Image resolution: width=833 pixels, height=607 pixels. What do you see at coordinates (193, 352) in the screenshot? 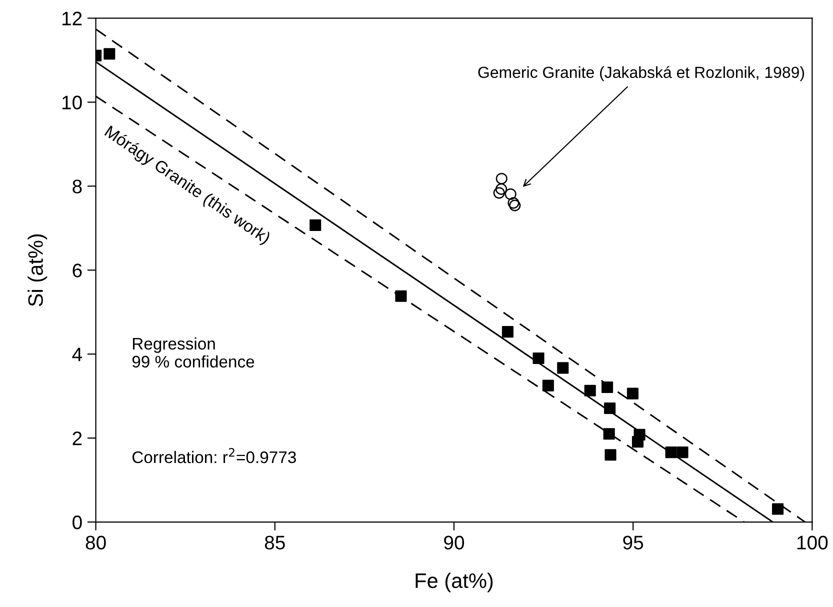
I see `annotation: Regression 99 % confidence` at bounding box center [193, 352].